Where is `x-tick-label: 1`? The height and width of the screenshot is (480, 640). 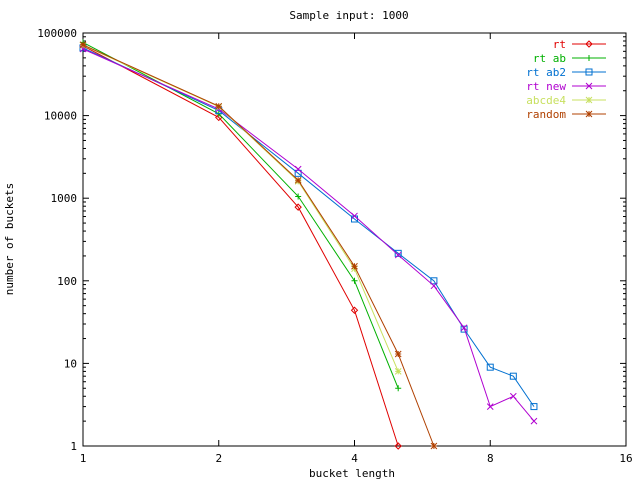
x-tick-label: 1 is located at coordinates (83, 458).